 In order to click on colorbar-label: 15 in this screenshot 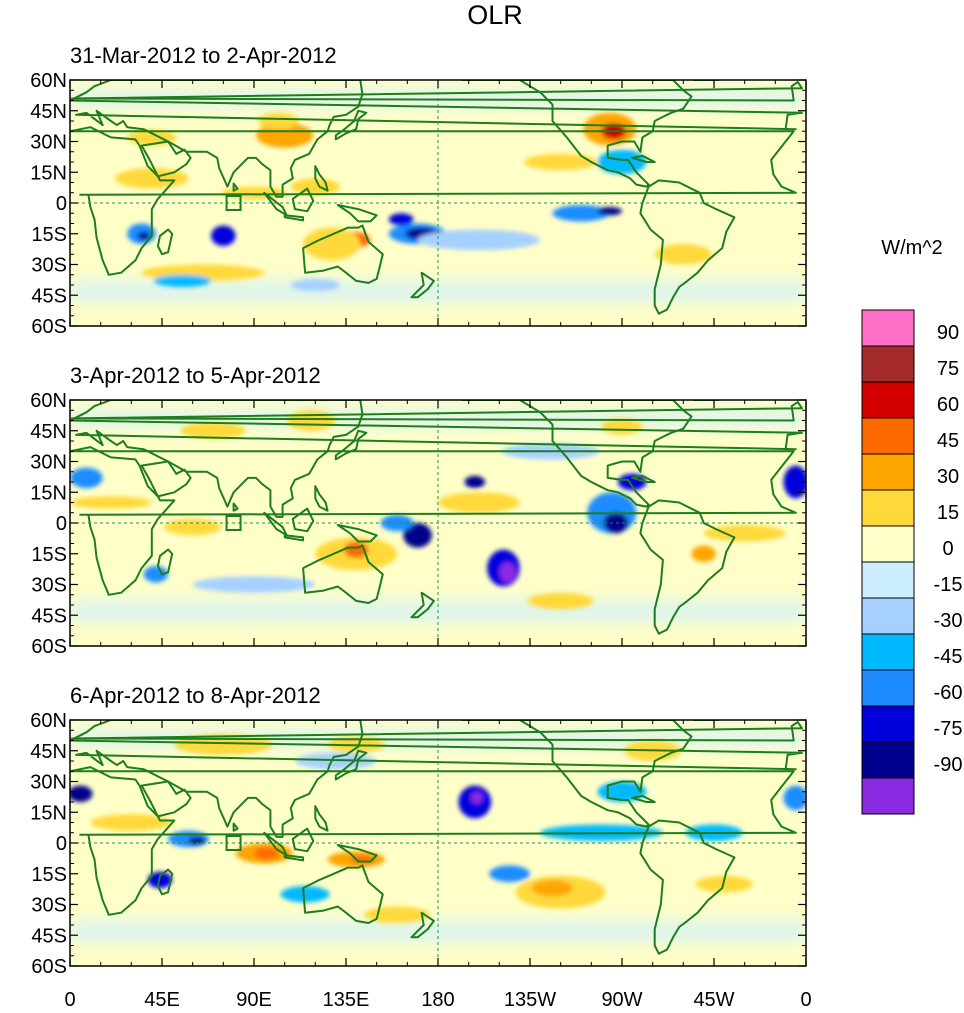, I will do `click(948, 513)`.